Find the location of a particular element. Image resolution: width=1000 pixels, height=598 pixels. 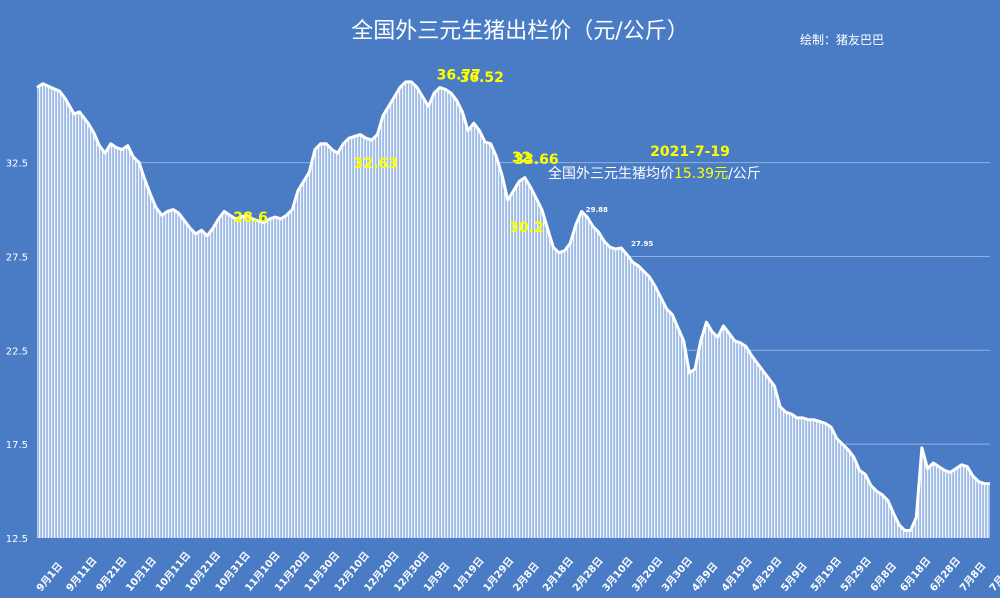

x-tick-label: 1月9日 is located at coordinates (436, 577).